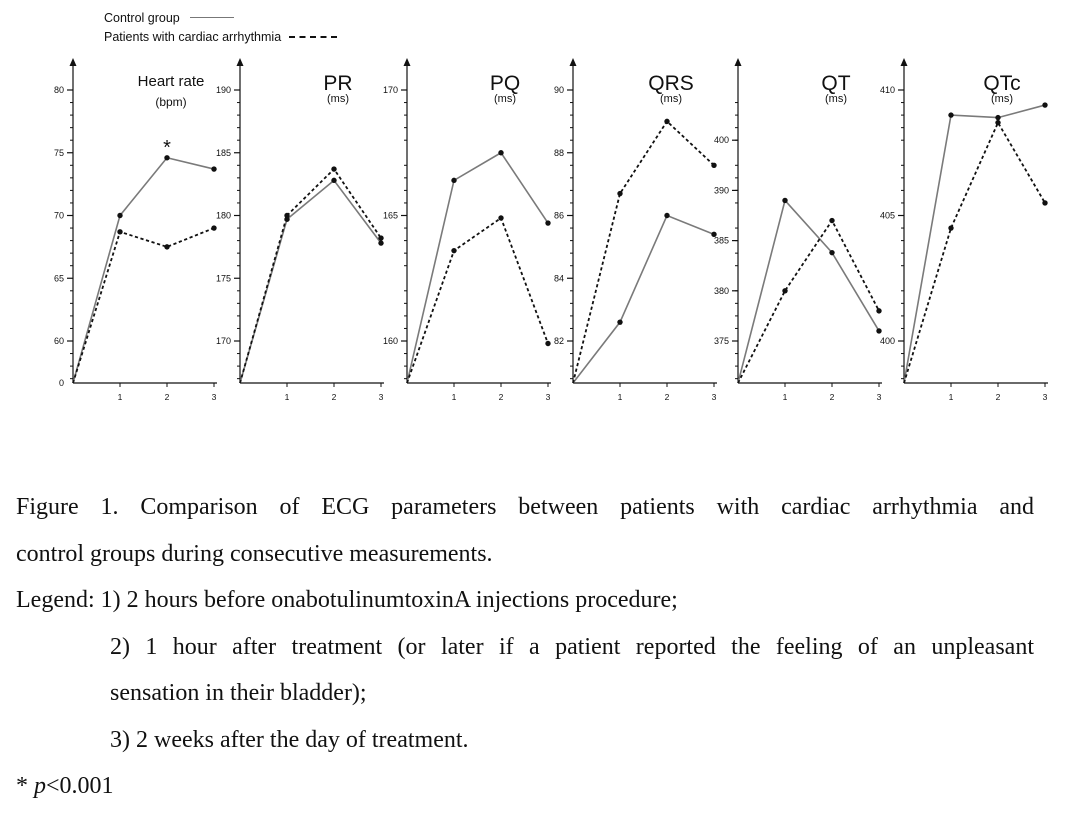 Image resolution: width=1080 pixels, height=817 pixels. Describe the element at coordinates (238, 693) in the screenshot. I see `caption-line-5: sensation in their bladder);` at that location.